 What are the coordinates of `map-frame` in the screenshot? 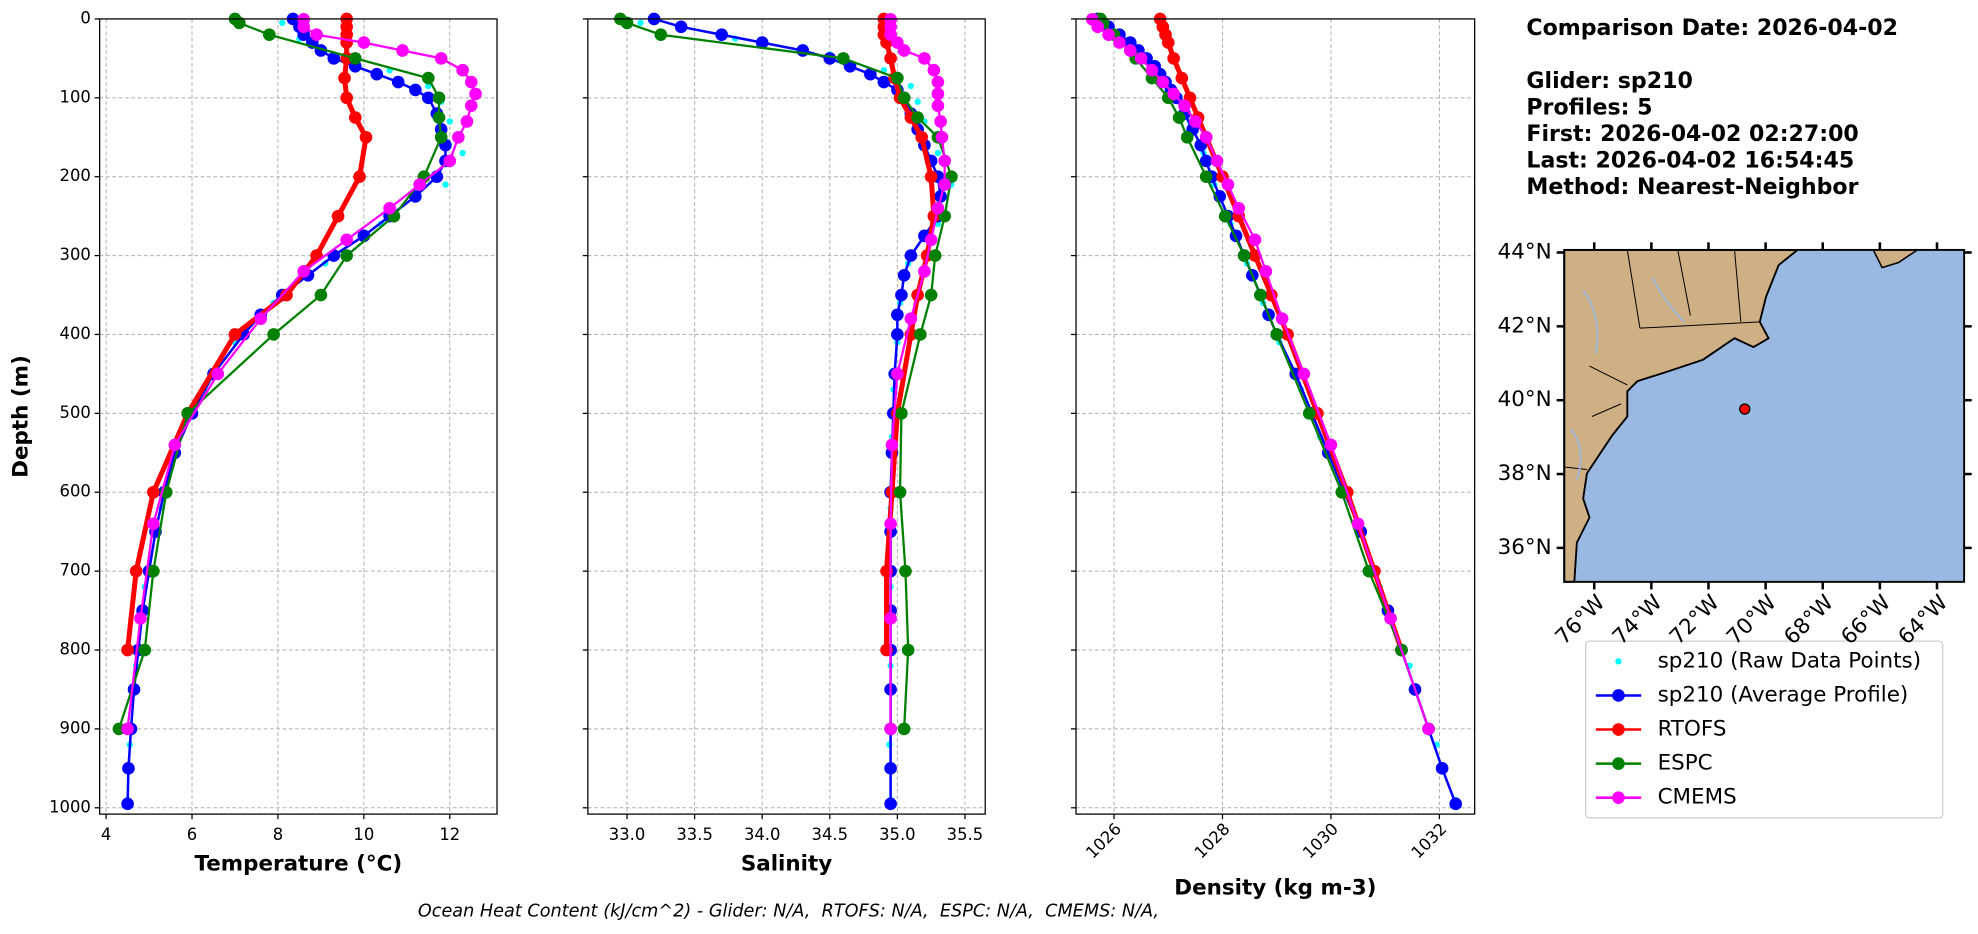 It's located at (1764, 415).